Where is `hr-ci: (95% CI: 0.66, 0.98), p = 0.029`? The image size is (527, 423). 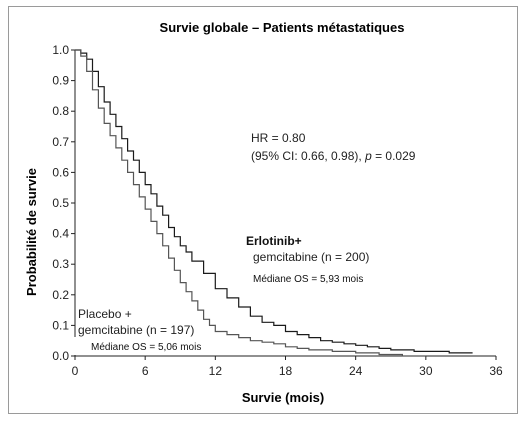 hr-ci: (95% CI: 0.66, 0.98), p = 0.029 is located at coordinates (333, 156).